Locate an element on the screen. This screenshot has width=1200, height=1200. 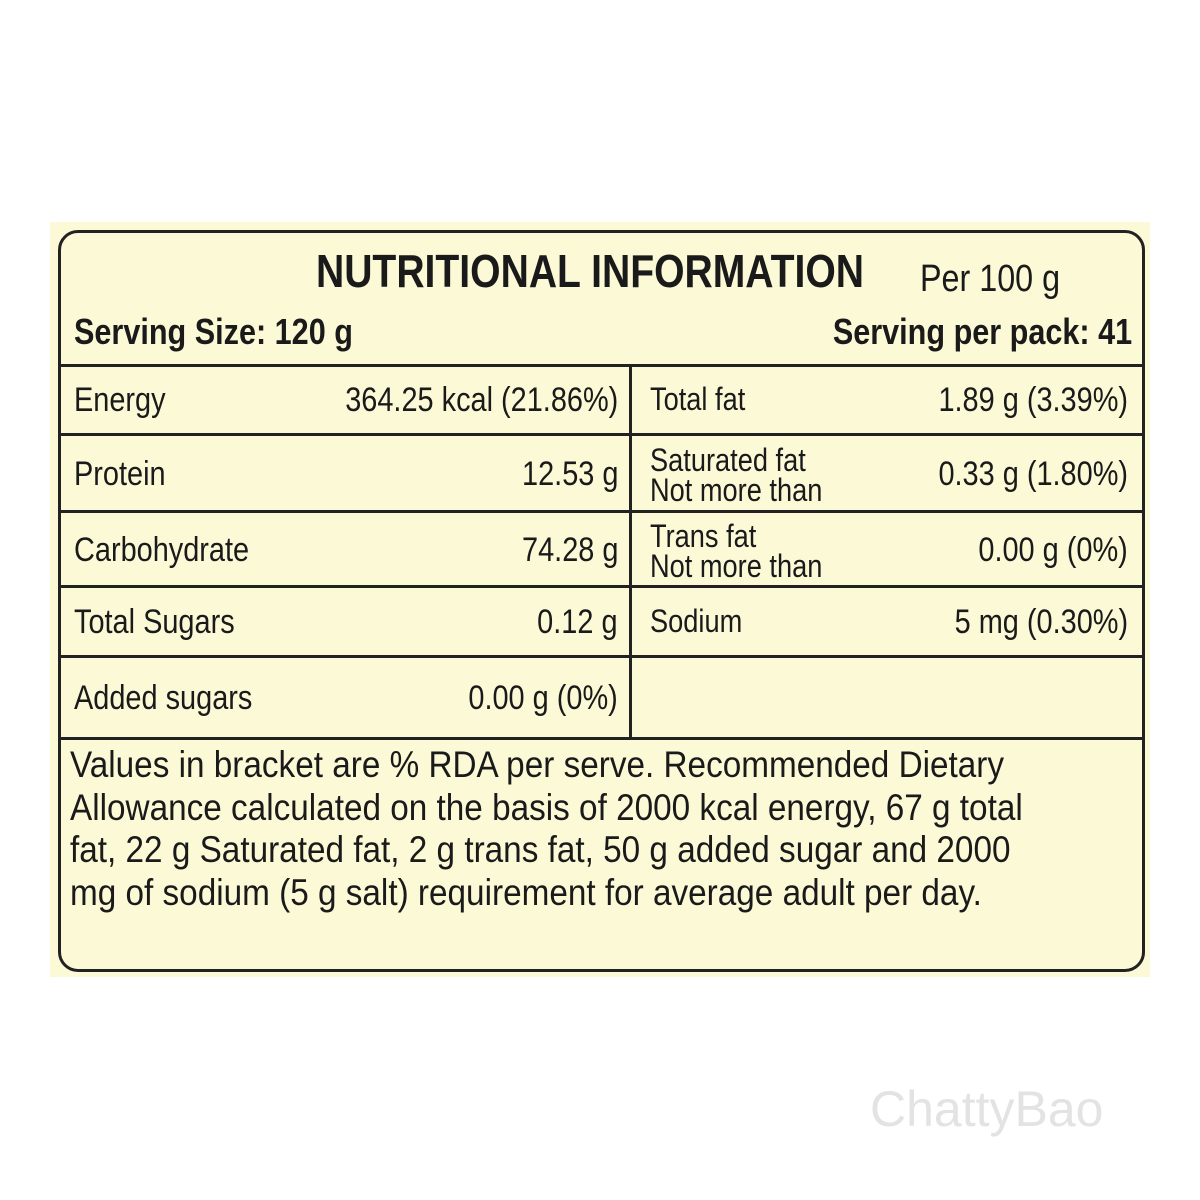
nutrient-label: Trans fat is located at coordinates (703, 535).